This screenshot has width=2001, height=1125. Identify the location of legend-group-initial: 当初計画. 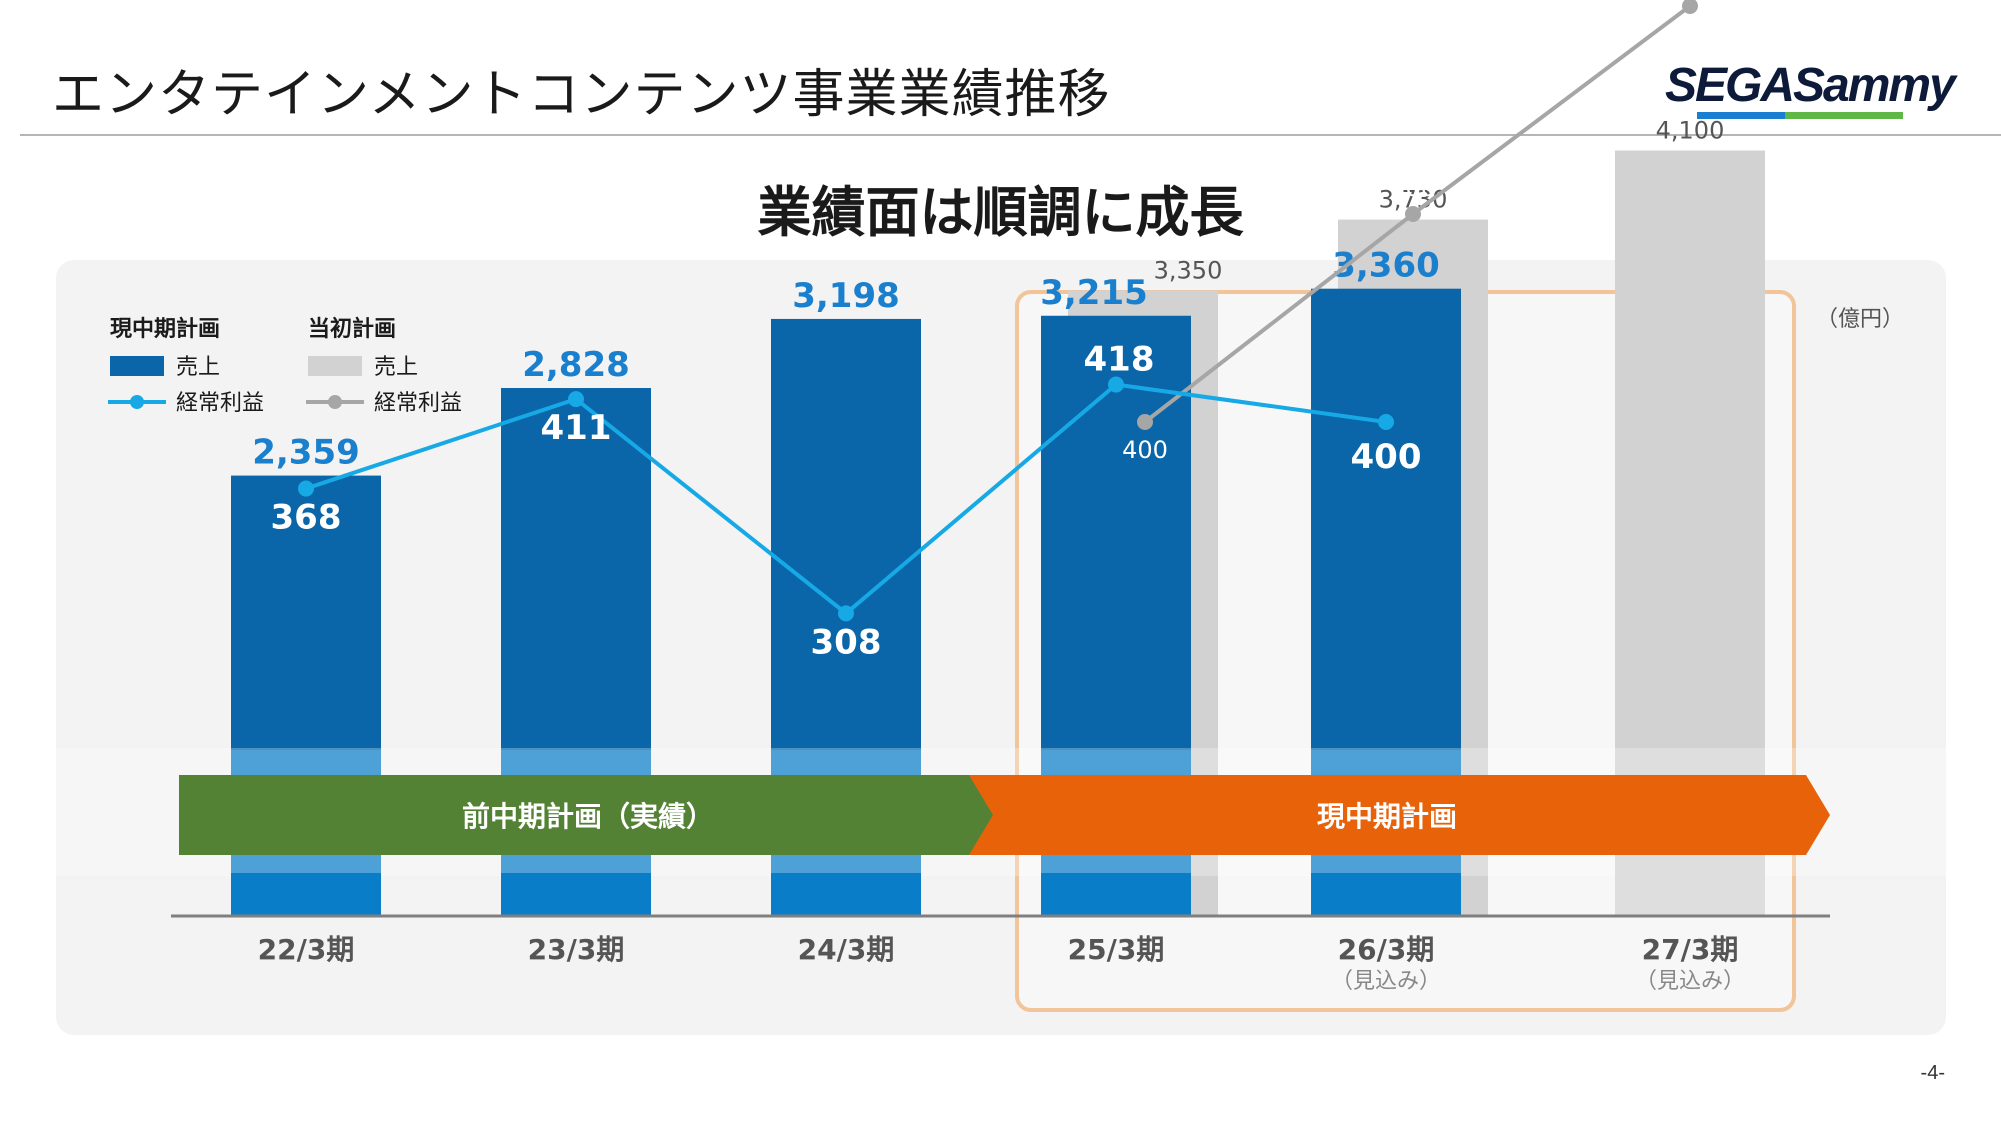
(352, 329).